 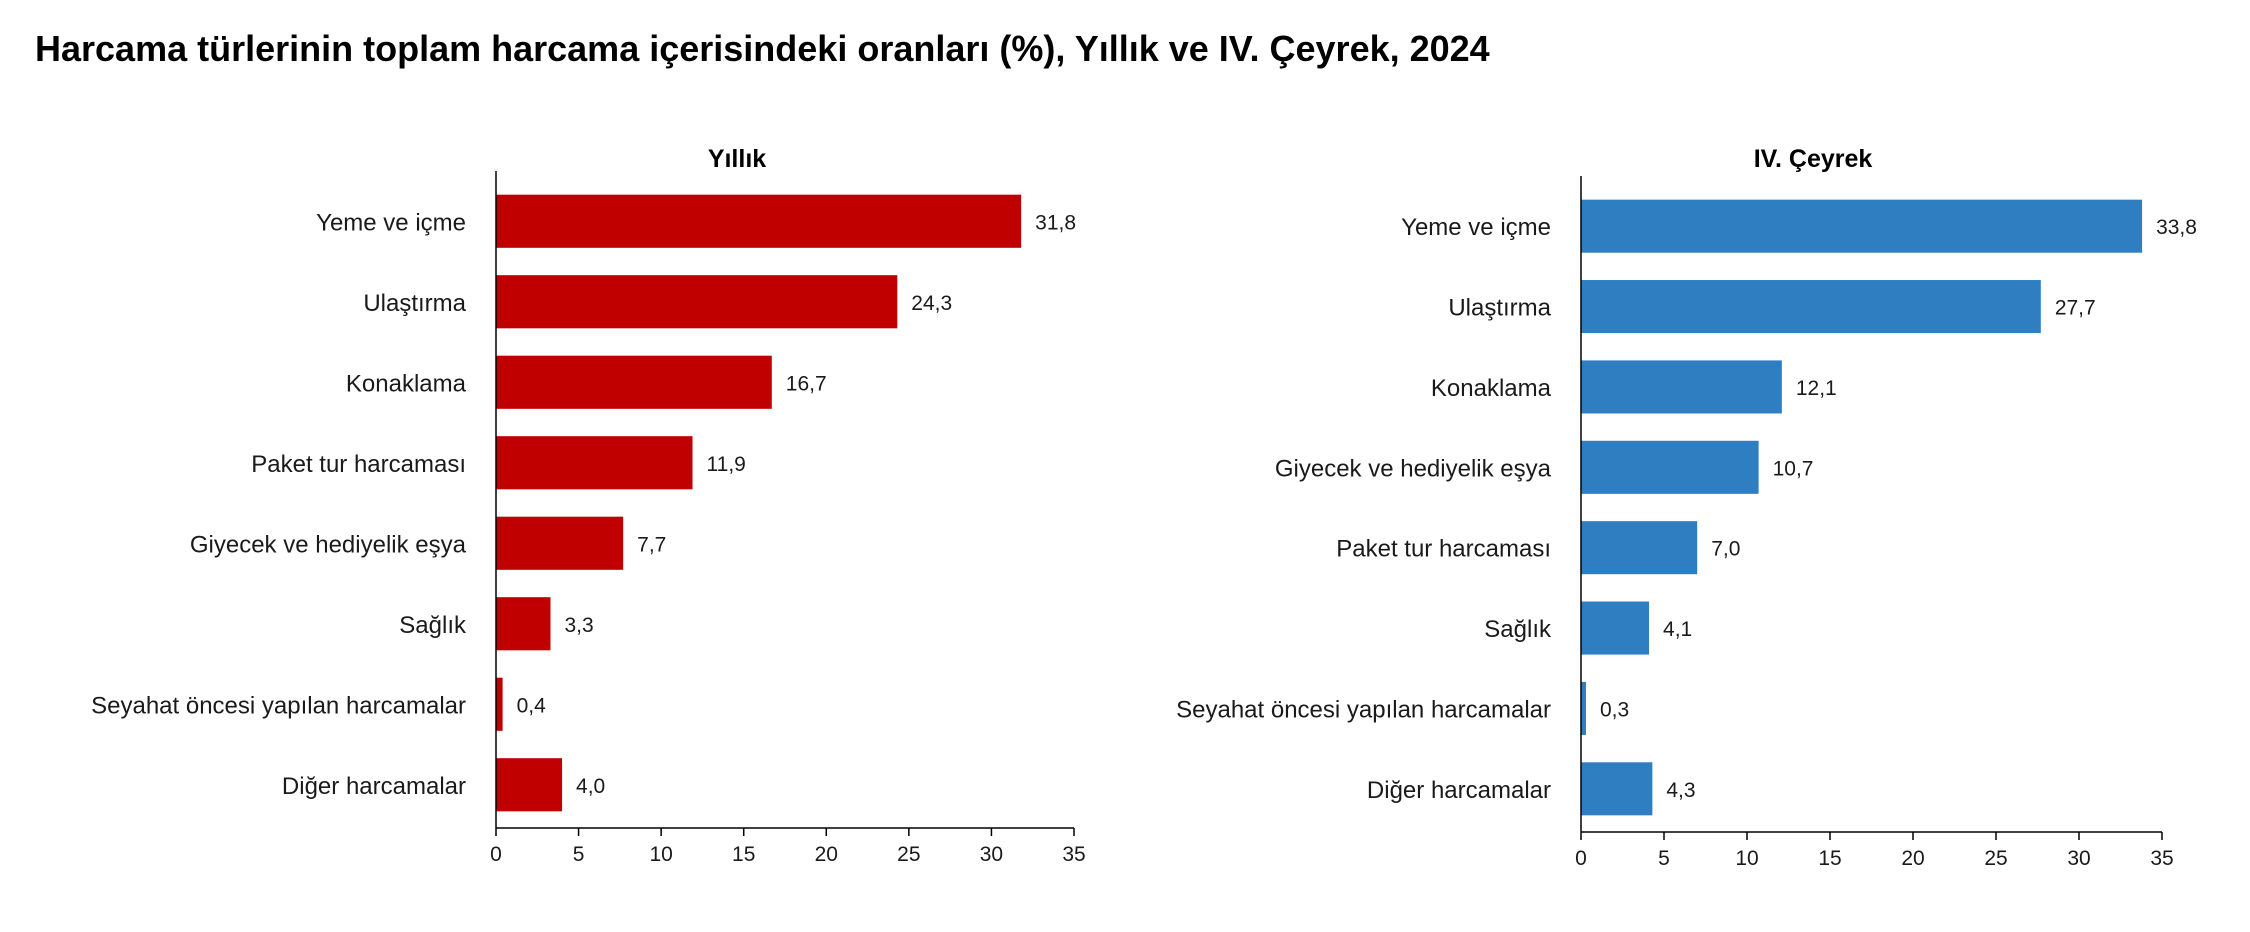 I want to click on annual-category-label: Seyahat öncesi yapılan harcamalar, so click(x=278, y=705).